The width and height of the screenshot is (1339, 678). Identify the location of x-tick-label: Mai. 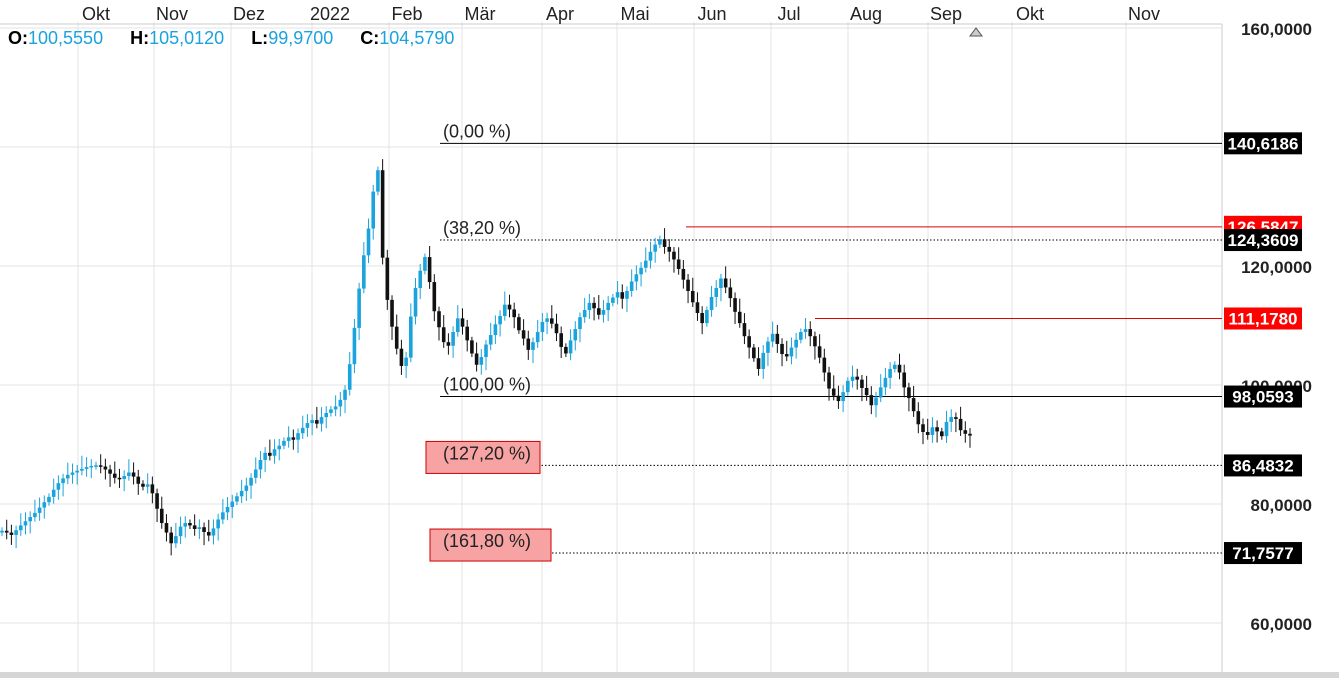
(634, 14).